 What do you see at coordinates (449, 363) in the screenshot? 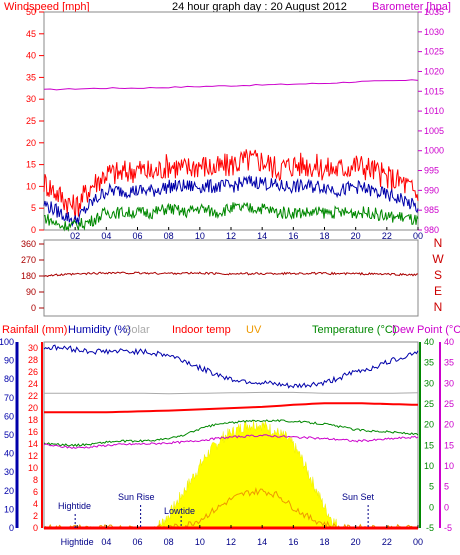
I see `dewpoint-tick-label: 35` at bounding box center [449, 363].